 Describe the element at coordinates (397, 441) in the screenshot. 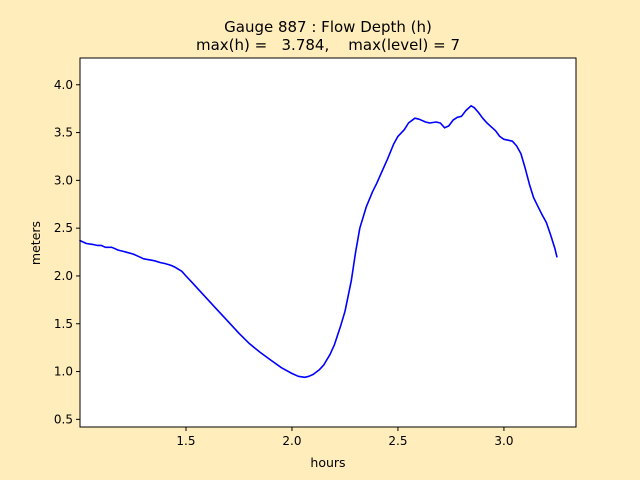

I see `x-tick-label: 2.5` at that location.